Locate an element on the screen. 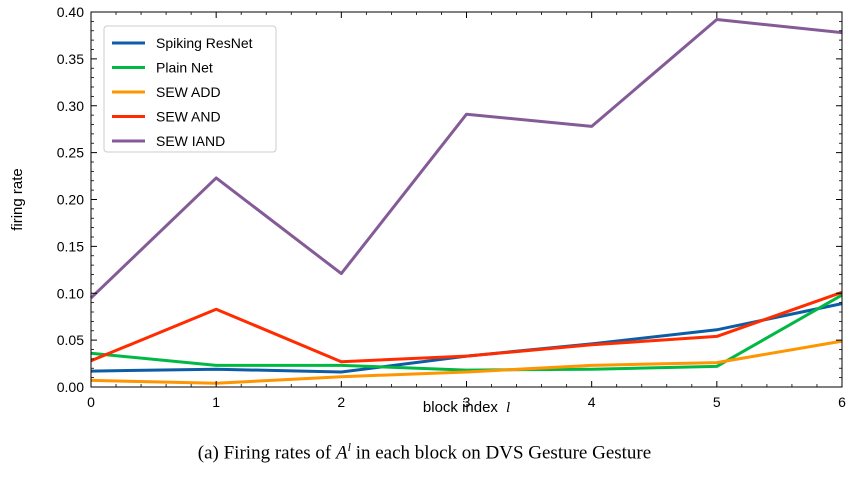 The height and width of the screenshot is (481, 849). caption-suffix: in each block on DVS Gesture Gesture is located at coordinates (501, 453).